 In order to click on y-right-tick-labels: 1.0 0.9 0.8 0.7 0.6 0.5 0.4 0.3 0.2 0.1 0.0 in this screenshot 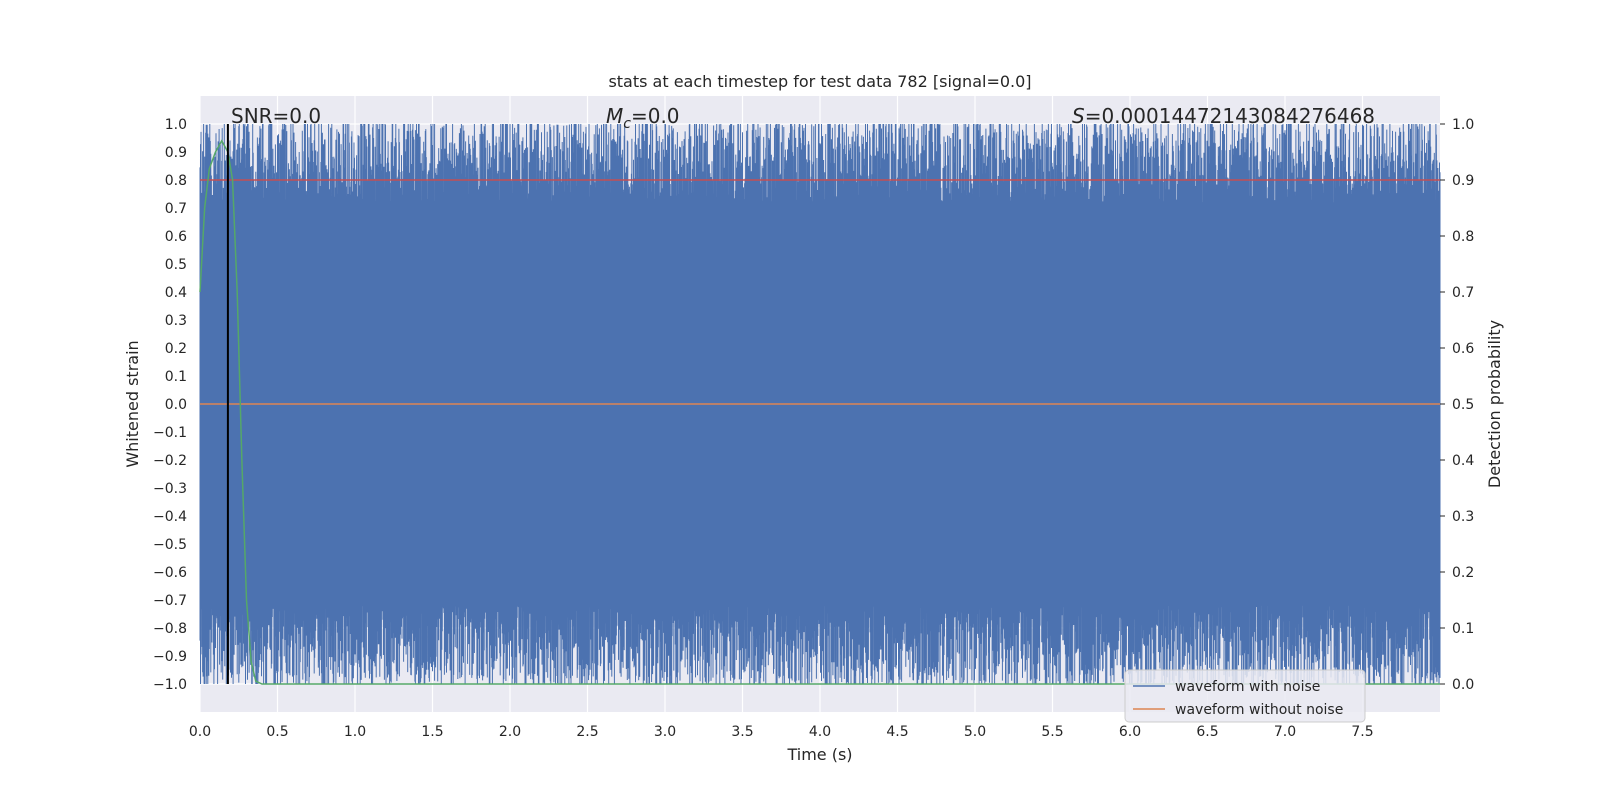, I will do `click(1457, 405)`.